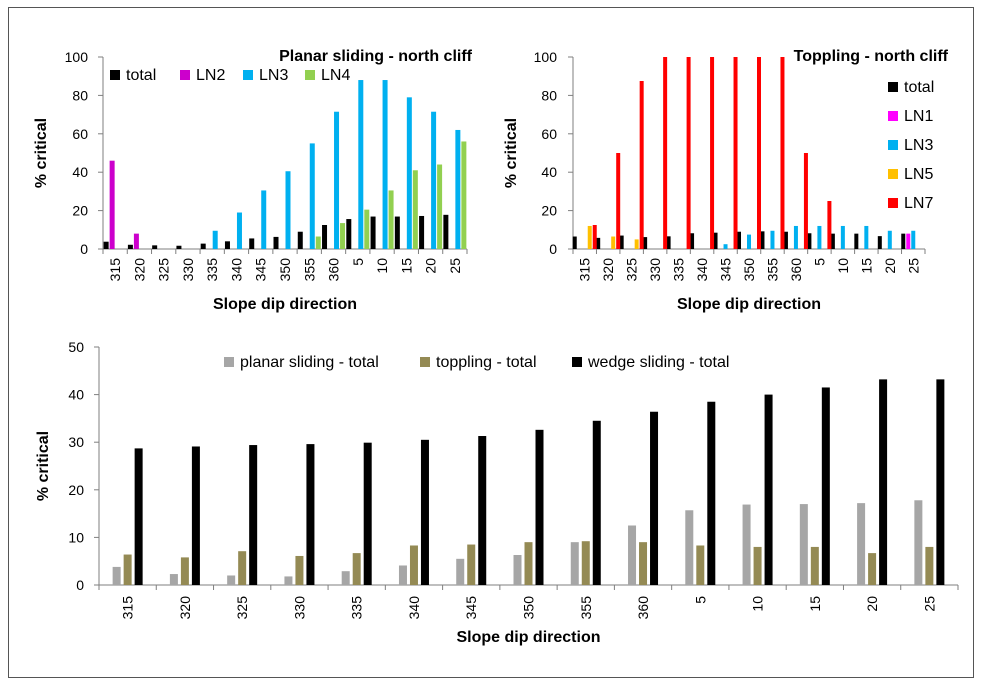 This screenshot has height=686, width=983. I want to click on x-tick-label: 15, so click(406, 266).